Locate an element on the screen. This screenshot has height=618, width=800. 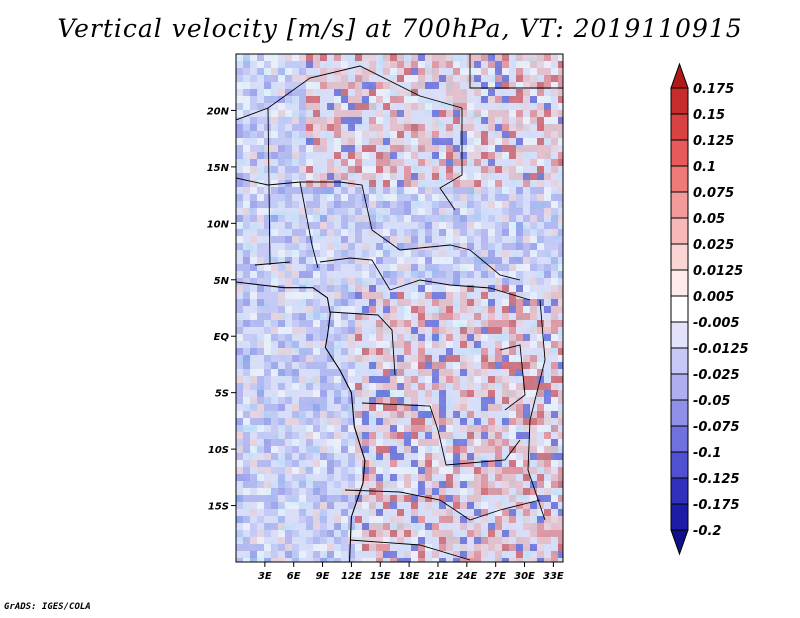
lat-tick-label: 10N is located at coordinates (218, 224).